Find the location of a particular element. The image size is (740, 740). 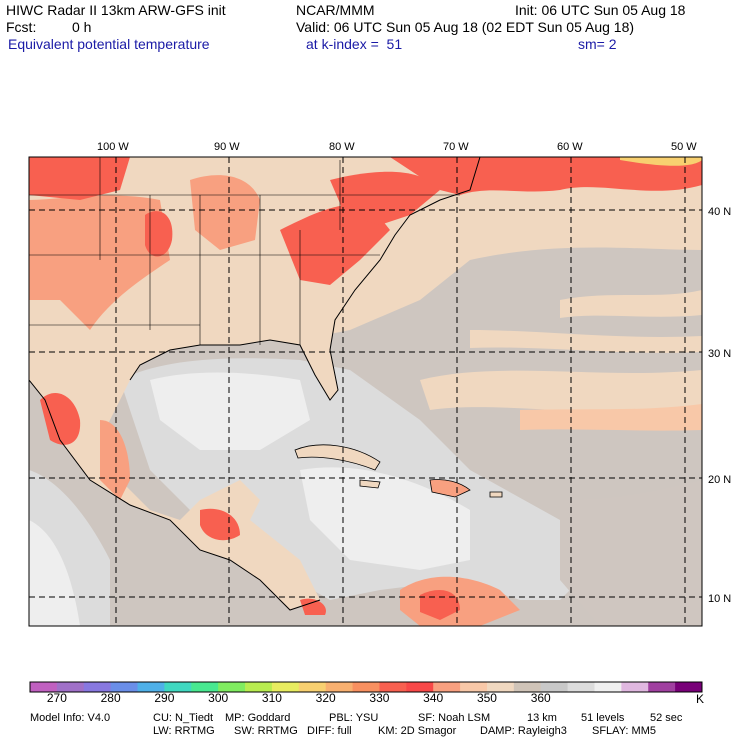

footer-damp: DAMP: Rayleigh3 is located at coordinates (523, 731).